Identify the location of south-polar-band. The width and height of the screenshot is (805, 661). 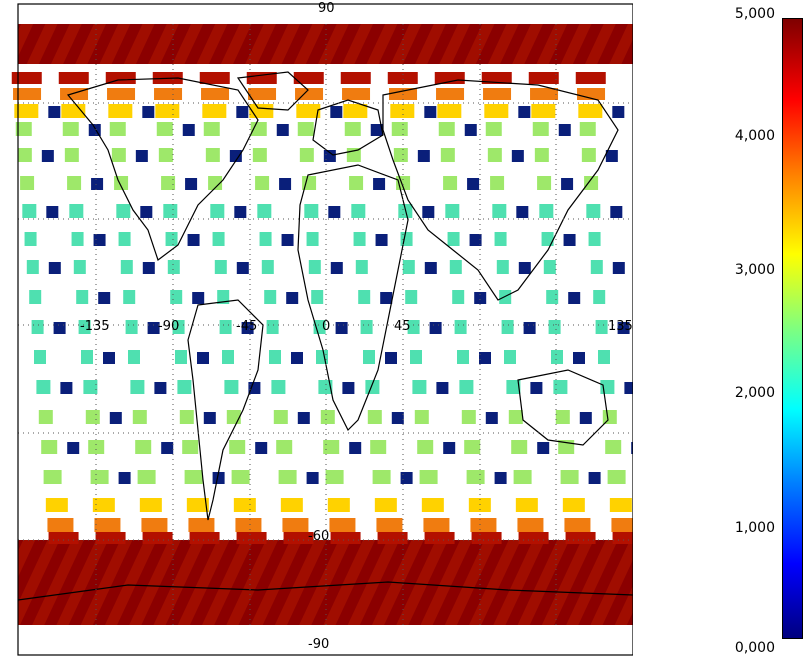
(325, 582).